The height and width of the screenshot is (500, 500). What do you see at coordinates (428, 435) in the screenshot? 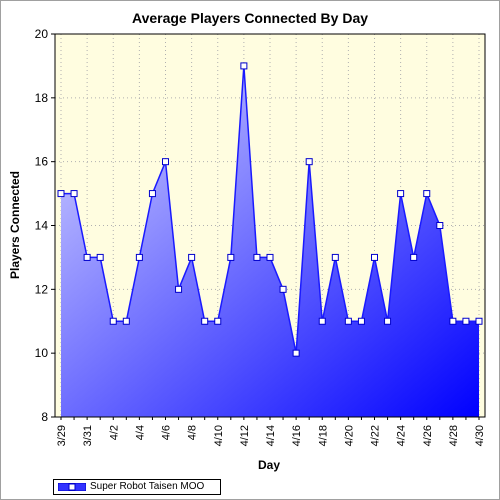
I see `x-tick-label: 4/26` at bounding box center [428, 435].